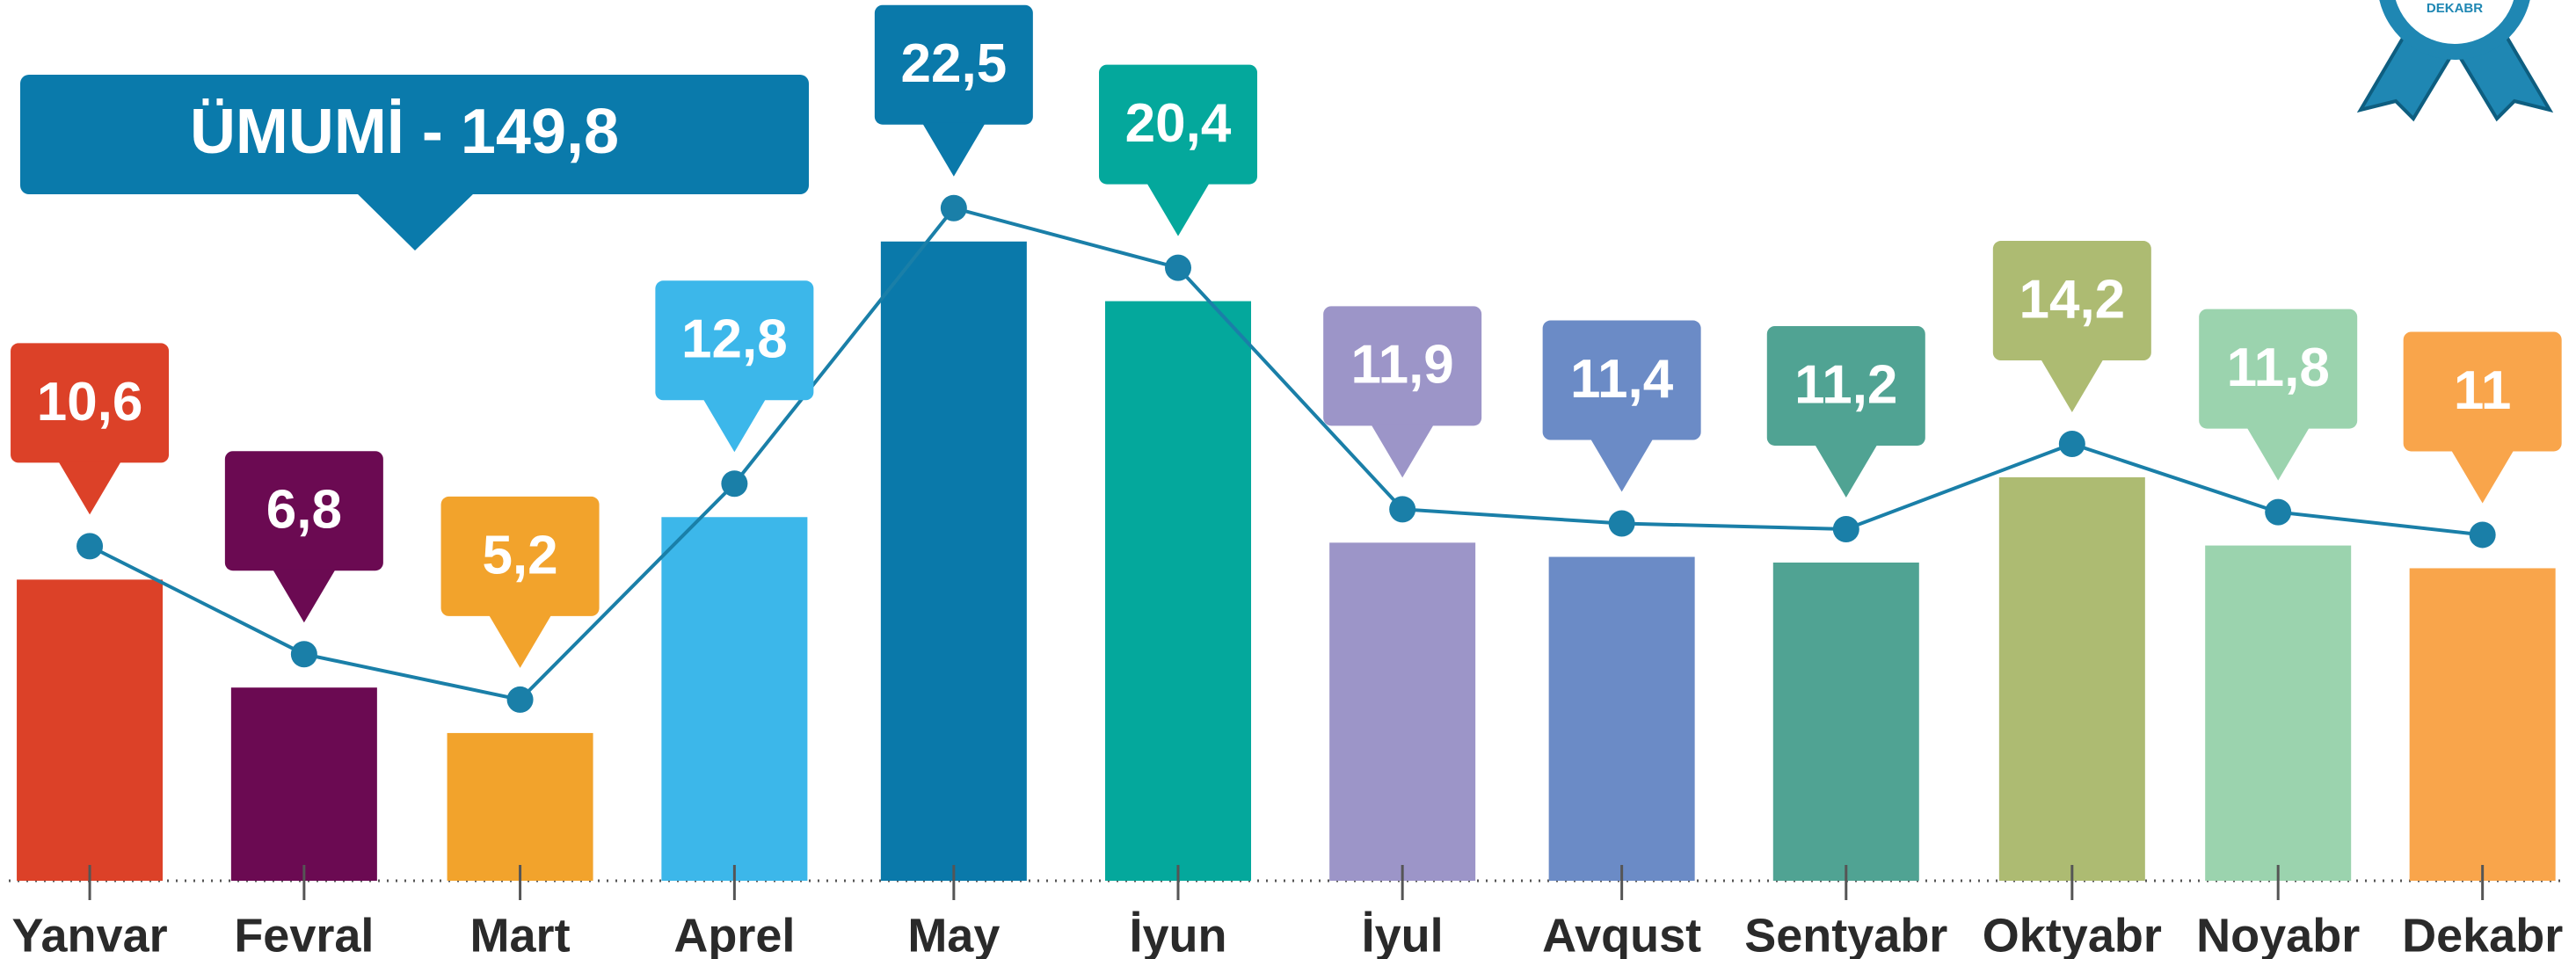  I want to click on value-callout: 6,8, so click(303, 537).